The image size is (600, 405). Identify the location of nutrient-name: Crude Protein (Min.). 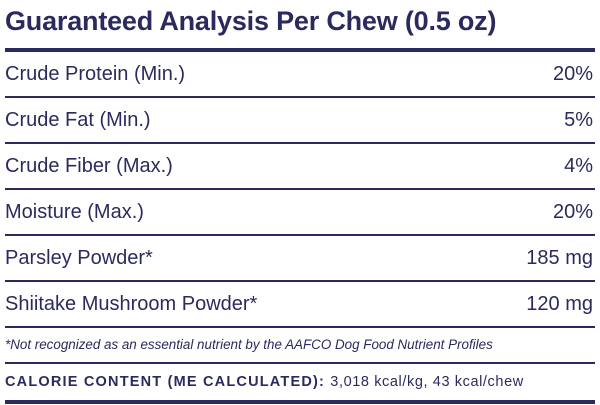
(95, 73).